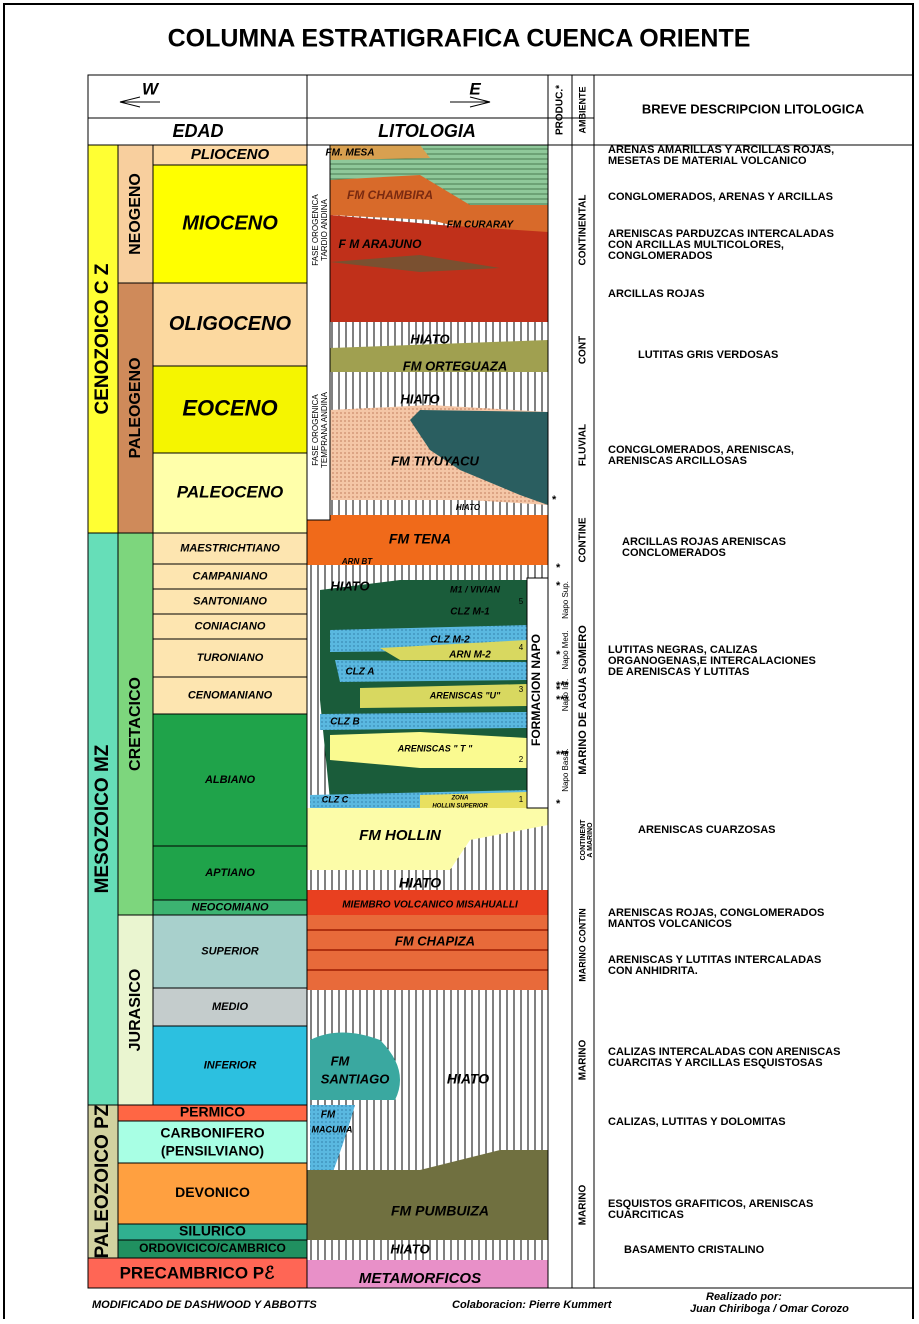  What do you see at coordinates (521, 601) in the screenshot?
I see `napo-unit: 5` at bounding box center [521, 601].